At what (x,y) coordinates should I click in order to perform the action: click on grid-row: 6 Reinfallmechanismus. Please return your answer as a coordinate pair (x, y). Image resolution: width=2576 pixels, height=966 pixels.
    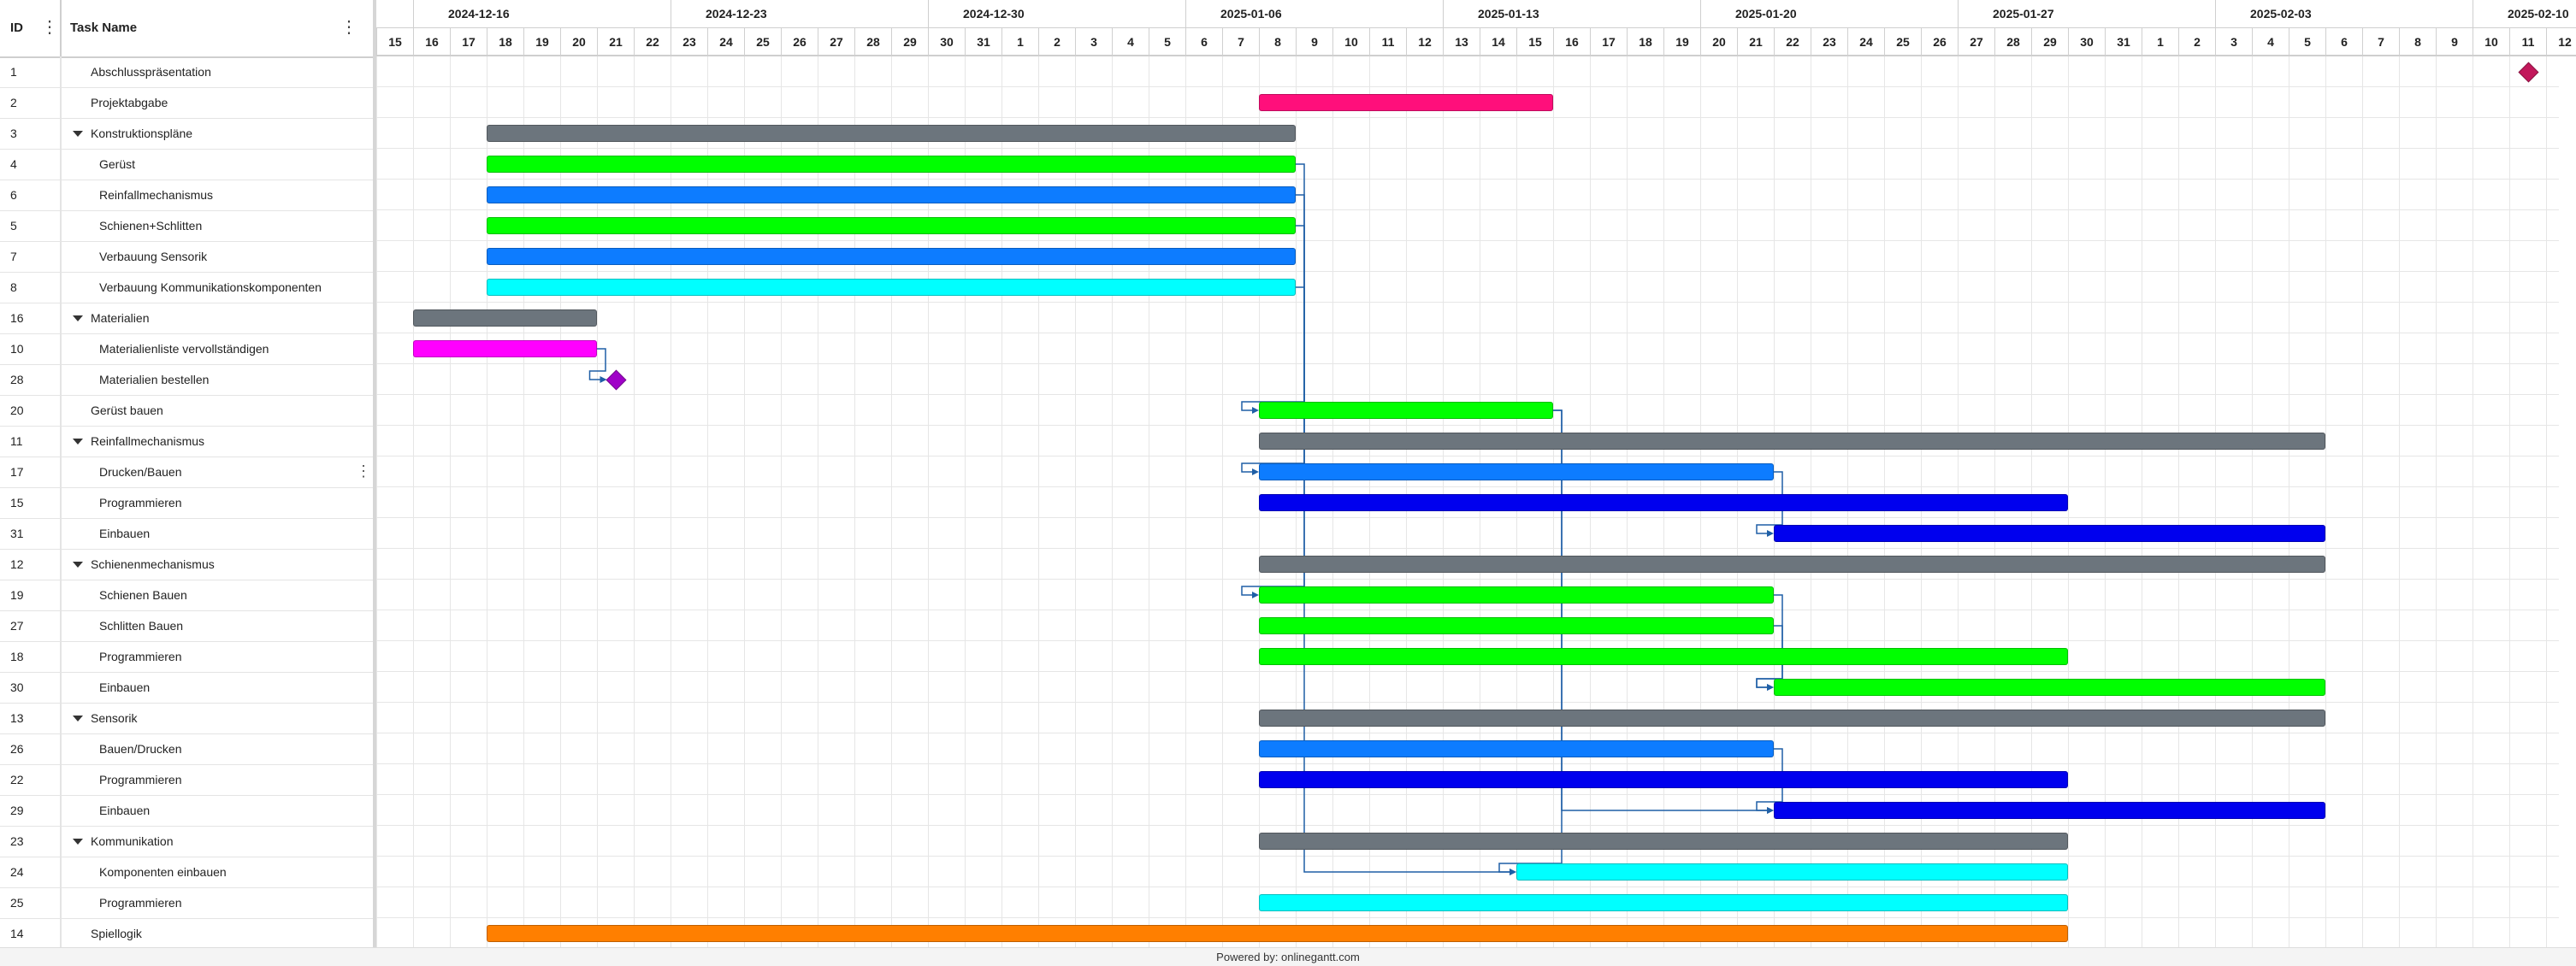
    Looking at the image, I should click on (186, 195).